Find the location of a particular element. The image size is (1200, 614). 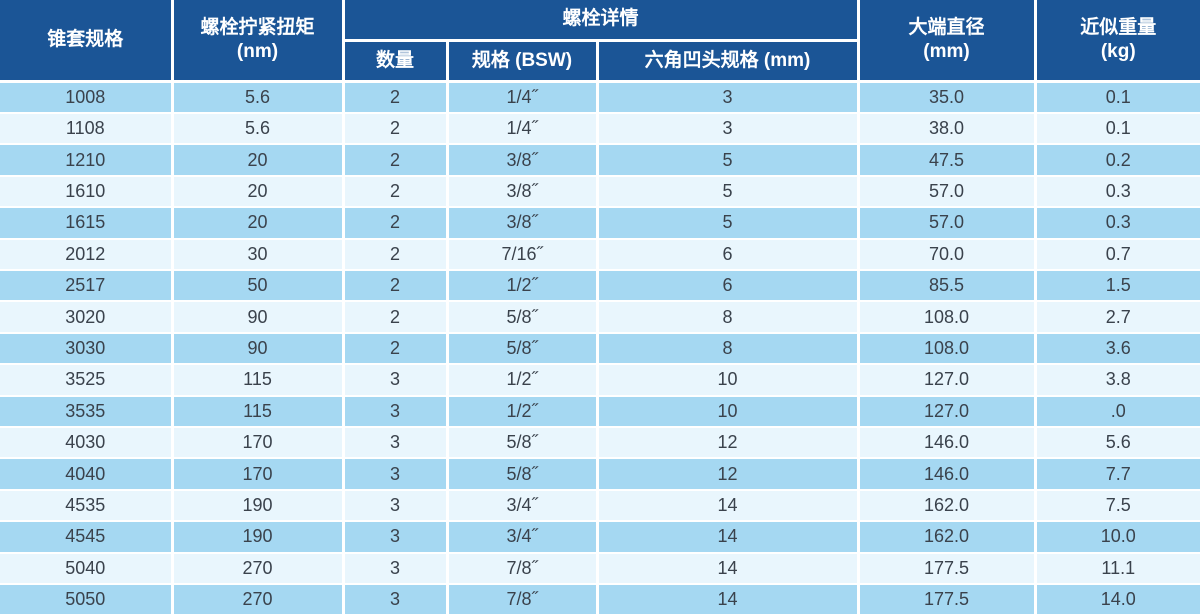

table-row: 4040 170 3 5/8˝ 12 146.0 7.7 is located at coordinates (600, 474).